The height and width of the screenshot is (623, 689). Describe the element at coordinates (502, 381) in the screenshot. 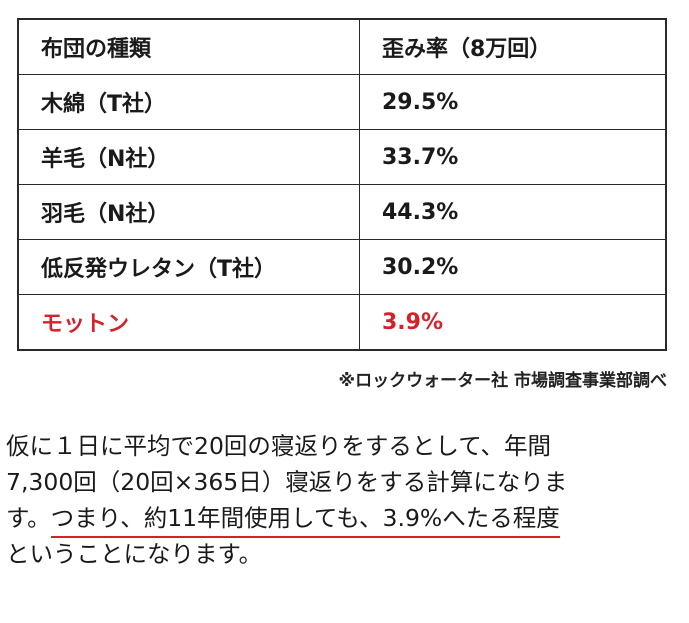

I see `source-note: ※ロックウォーター社 市場調査事業部調べ` at that location.